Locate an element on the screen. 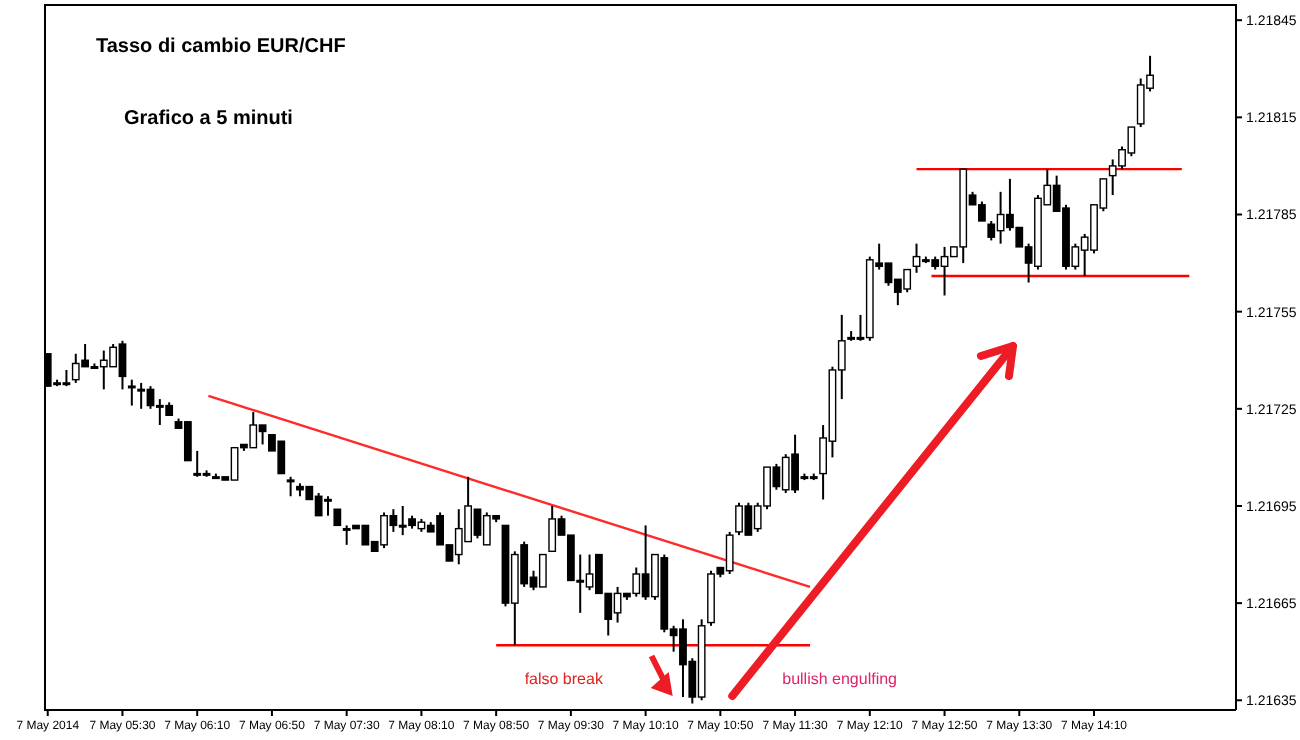 The height and width of the screenshot is (740, 1300). text: Tasso di cambio EUR/CHF is located at coordinates (221, 47).